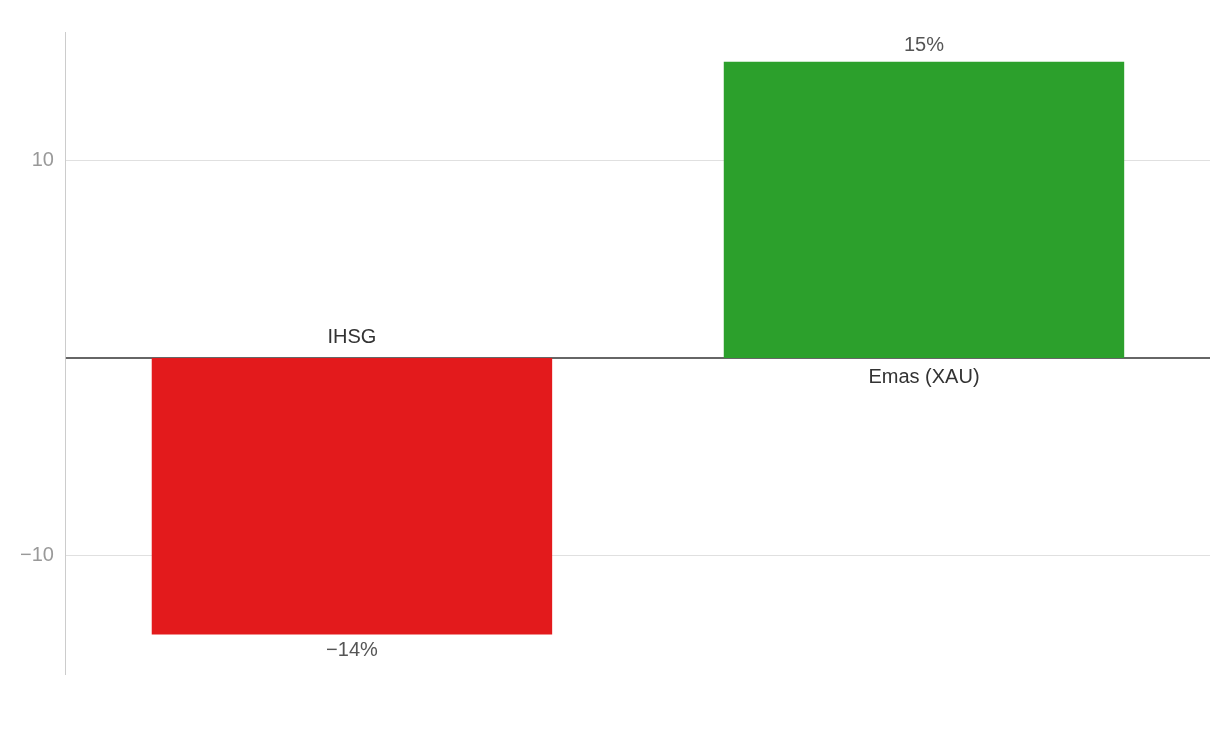 Image resolution: width=1220 pixels, height=756 pixels. I want to click on data-label: 15%, so click(924, 44).